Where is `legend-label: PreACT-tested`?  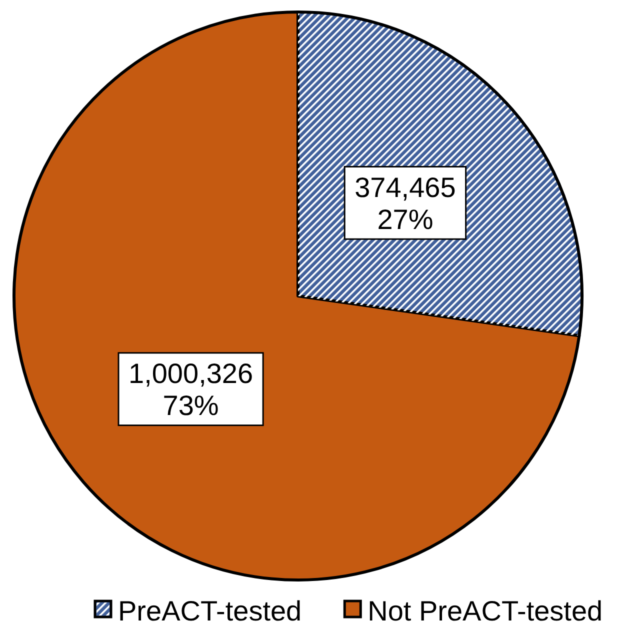
legend-label: PreACT-tested is located at coordinates (210, 611).